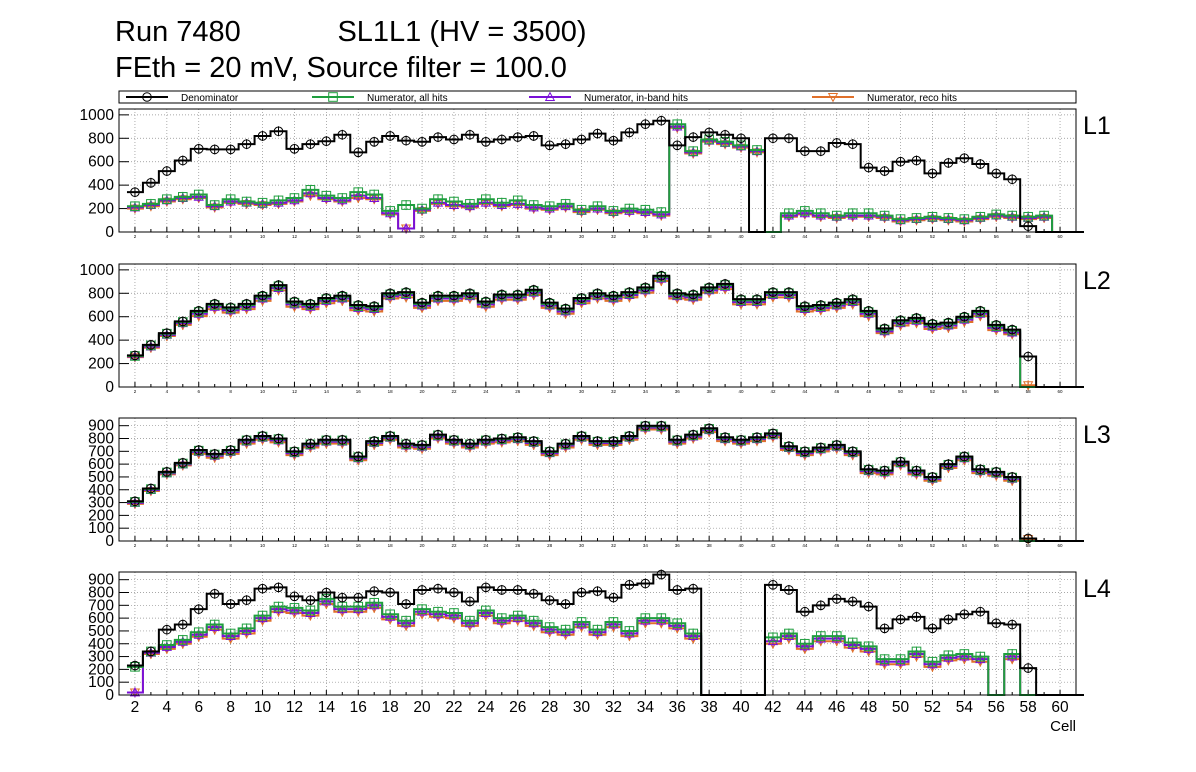 The height and width of the screenshot is (772, 1196). Describe the element at coordinates (997, 391) in the screenshot. I see `x-tick-label-small: 56` at that location.